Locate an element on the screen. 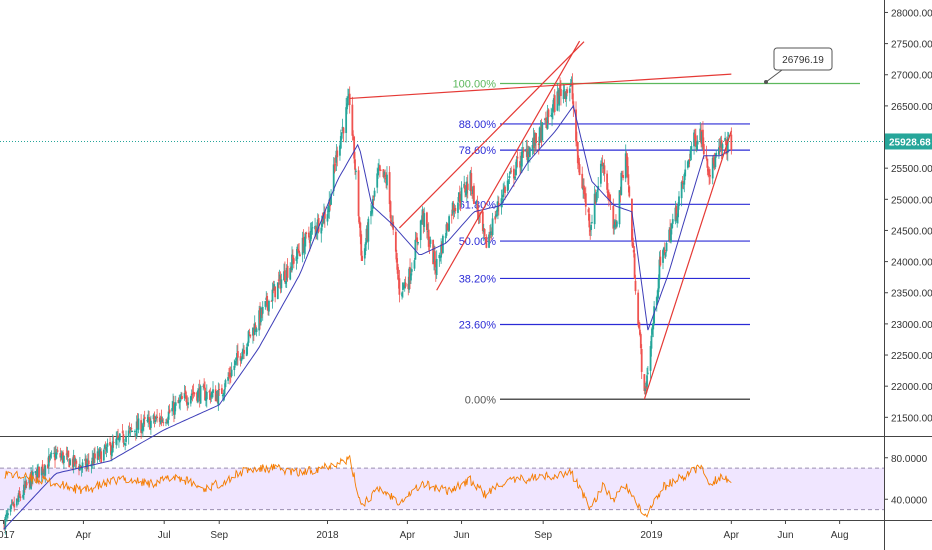 The width and height of the screenshot is (932, 550). fib-level-label: 38.20% is located at coordinates (478, 279).